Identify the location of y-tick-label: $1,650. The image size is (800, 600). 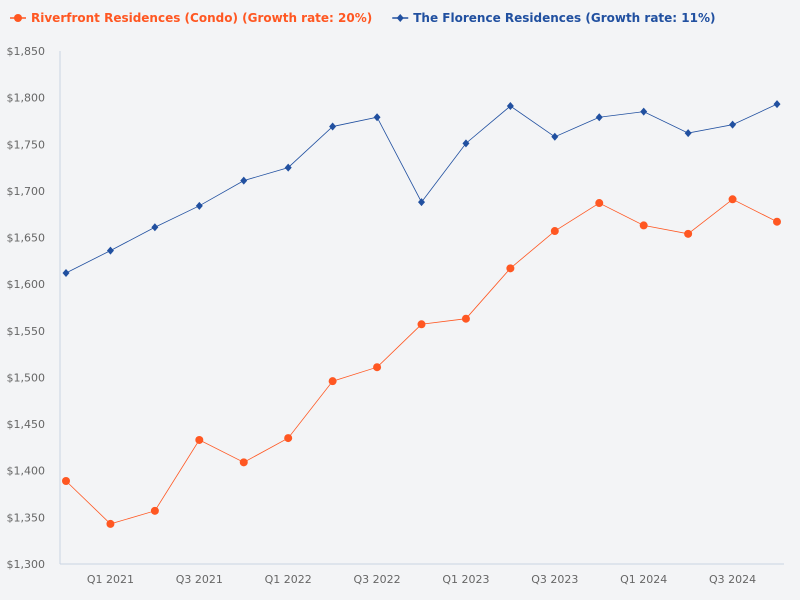
(26, 238).